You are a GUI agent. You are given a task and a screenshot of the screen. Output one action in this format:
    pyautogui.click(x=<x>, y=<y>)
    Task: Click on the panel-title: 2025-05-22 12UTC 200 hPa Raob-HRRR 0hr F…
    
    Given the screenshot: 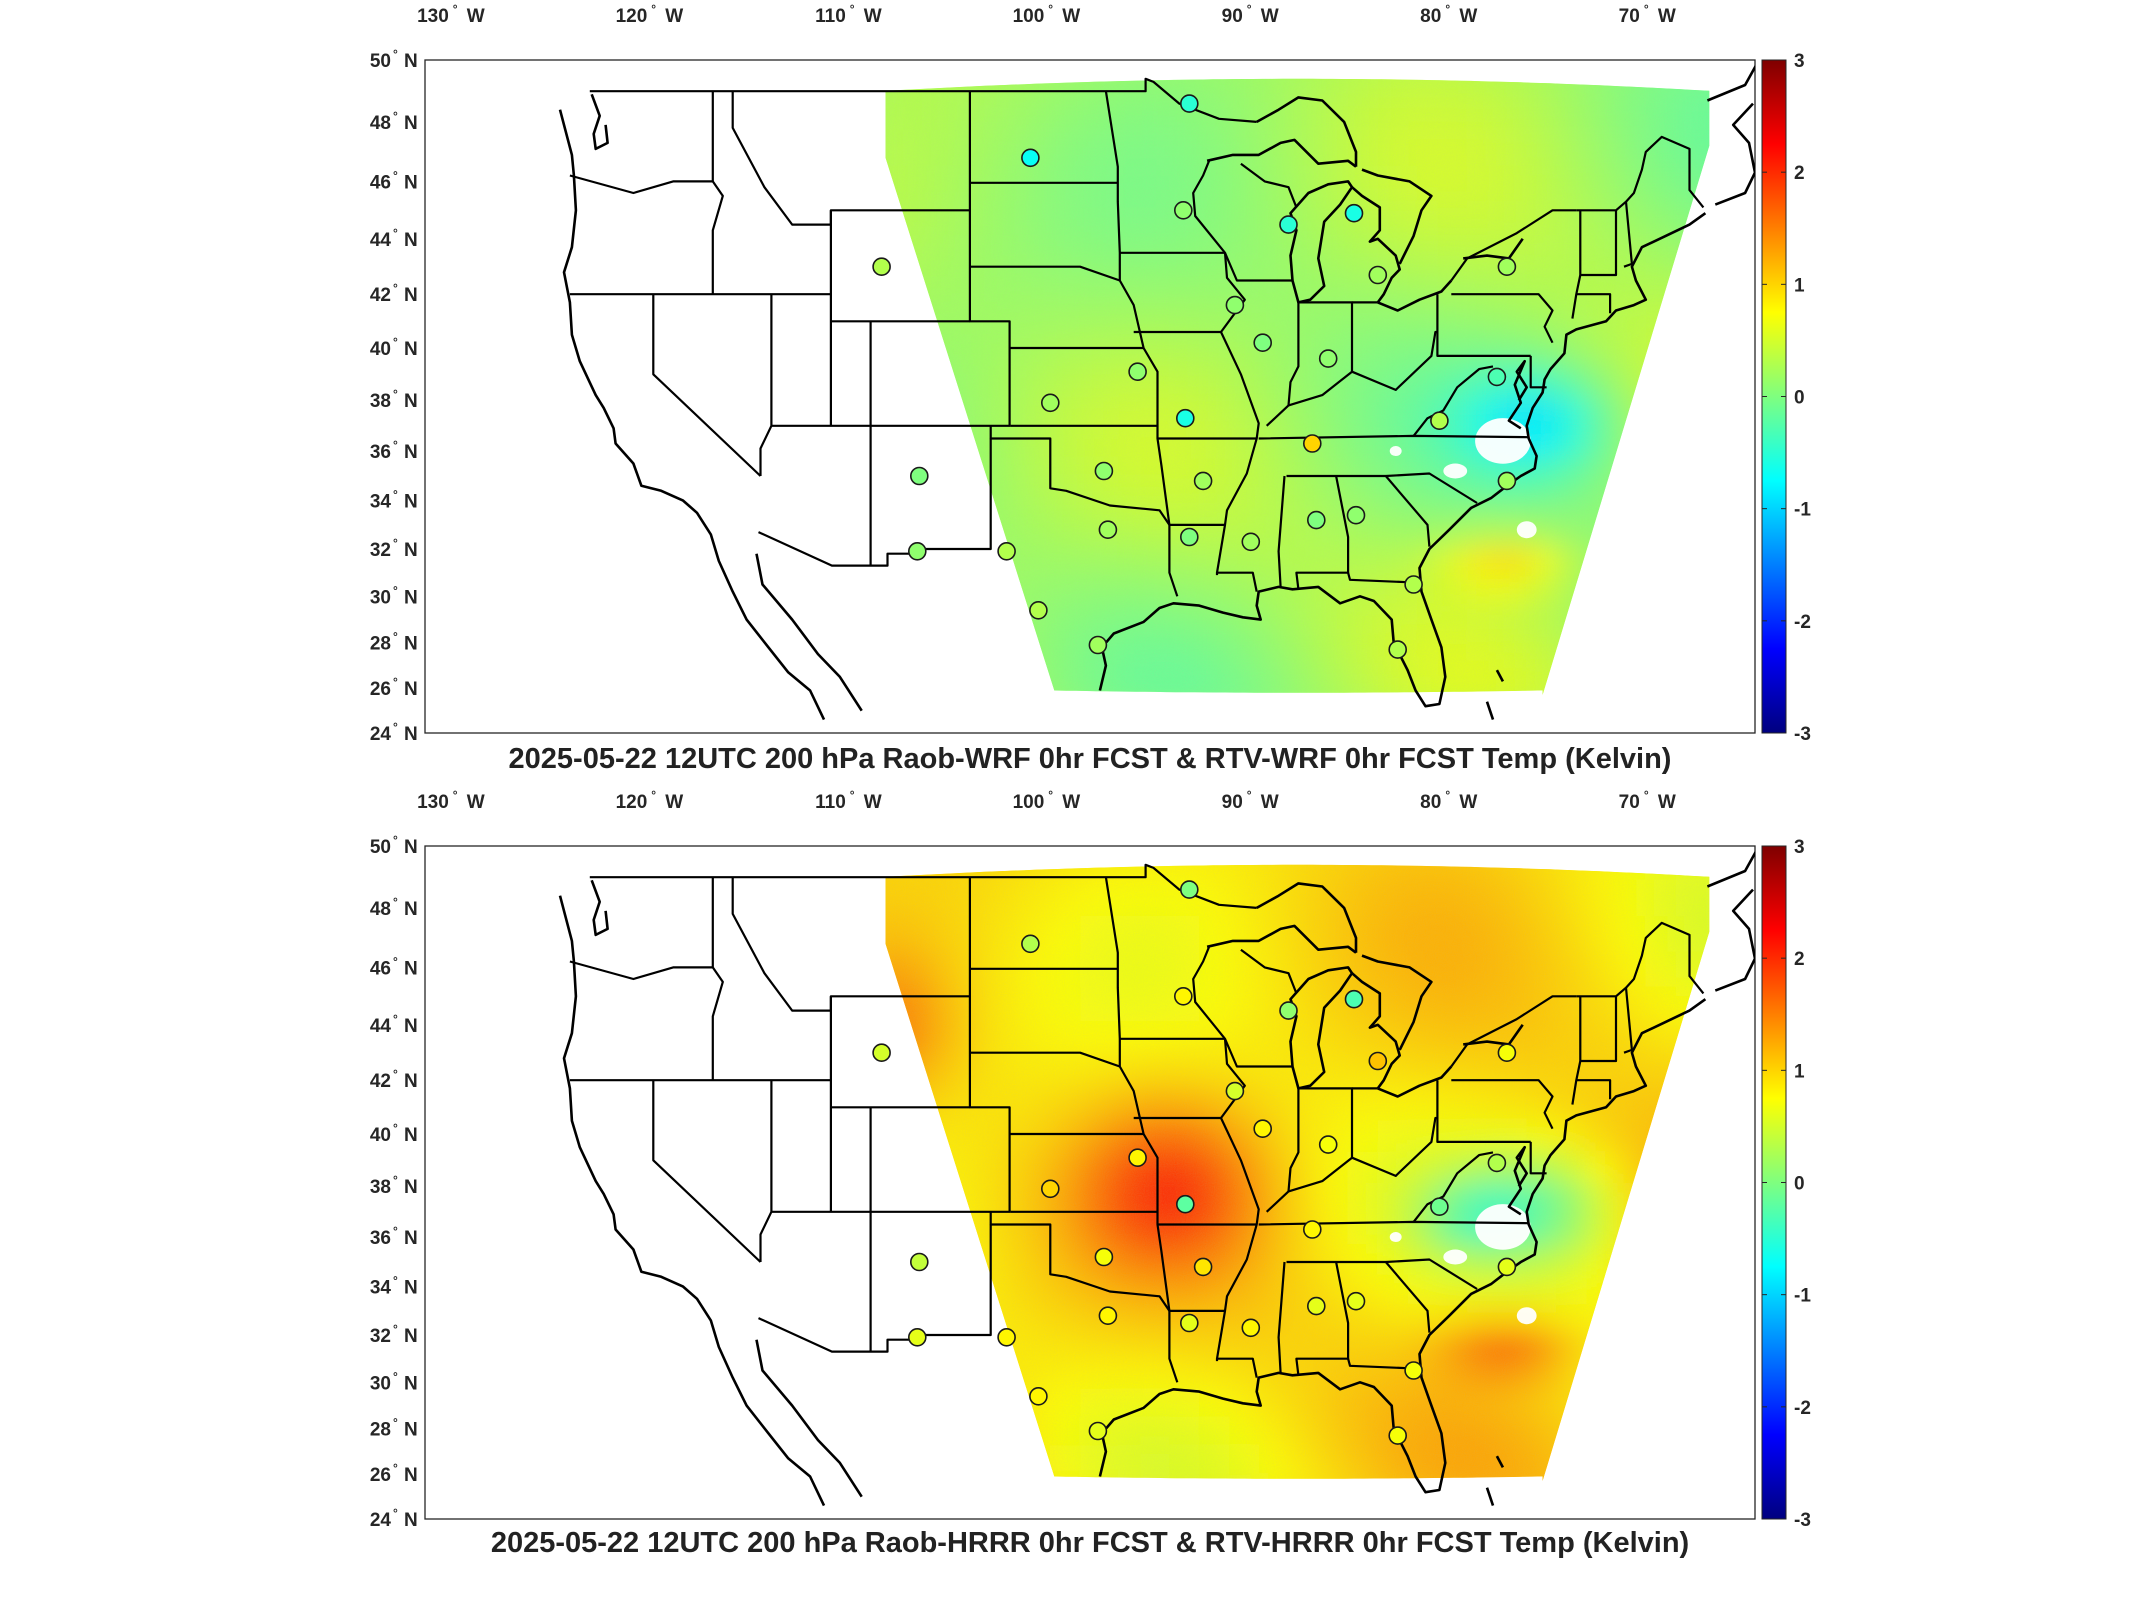 What is the action you would take?
    pyautogui.click(x=1090, y=1543)
    